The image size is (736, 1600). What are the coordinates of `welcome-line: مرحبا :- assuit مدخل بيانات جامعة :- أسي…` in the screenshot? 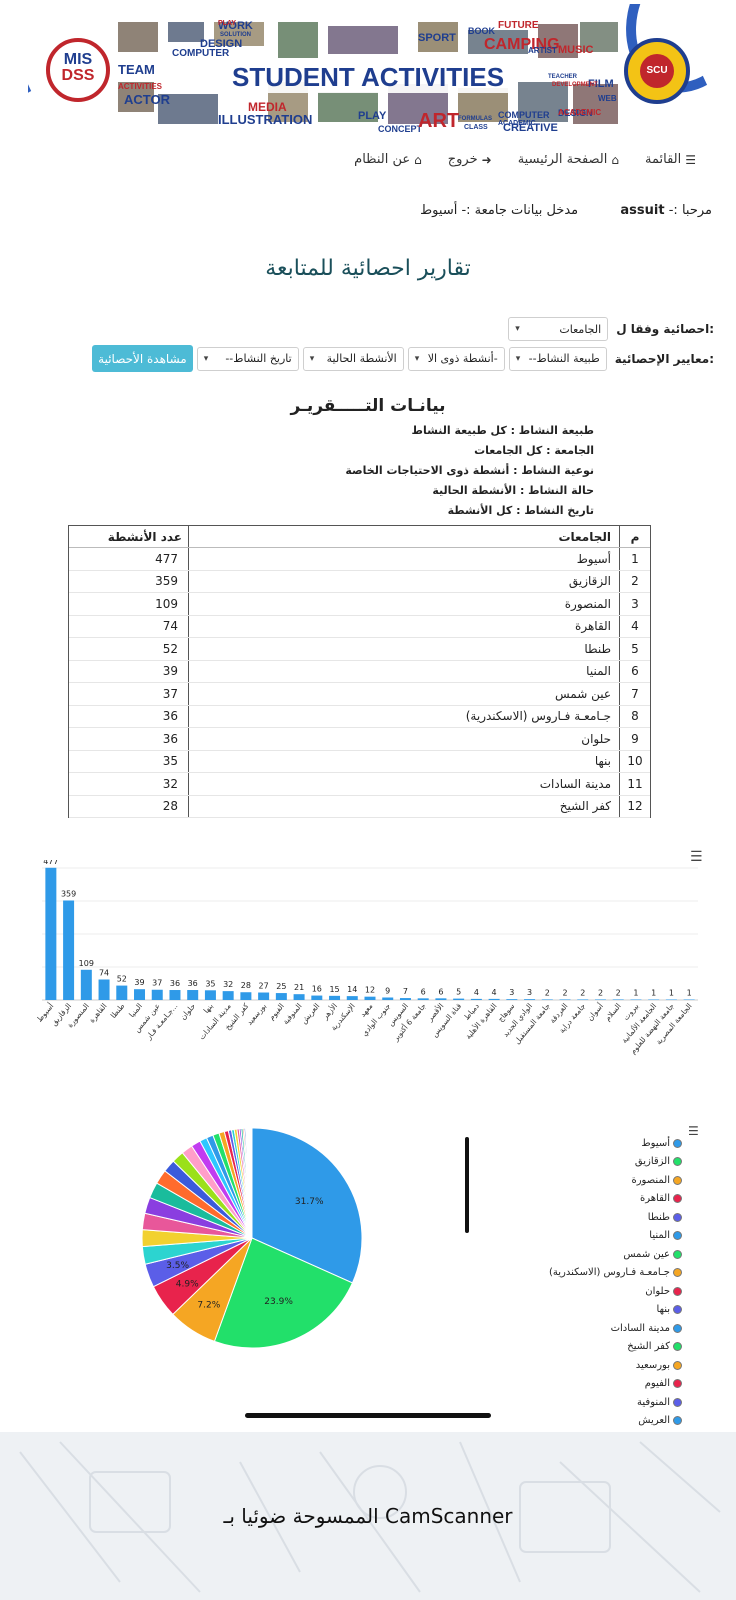 It's located at (566, 210).